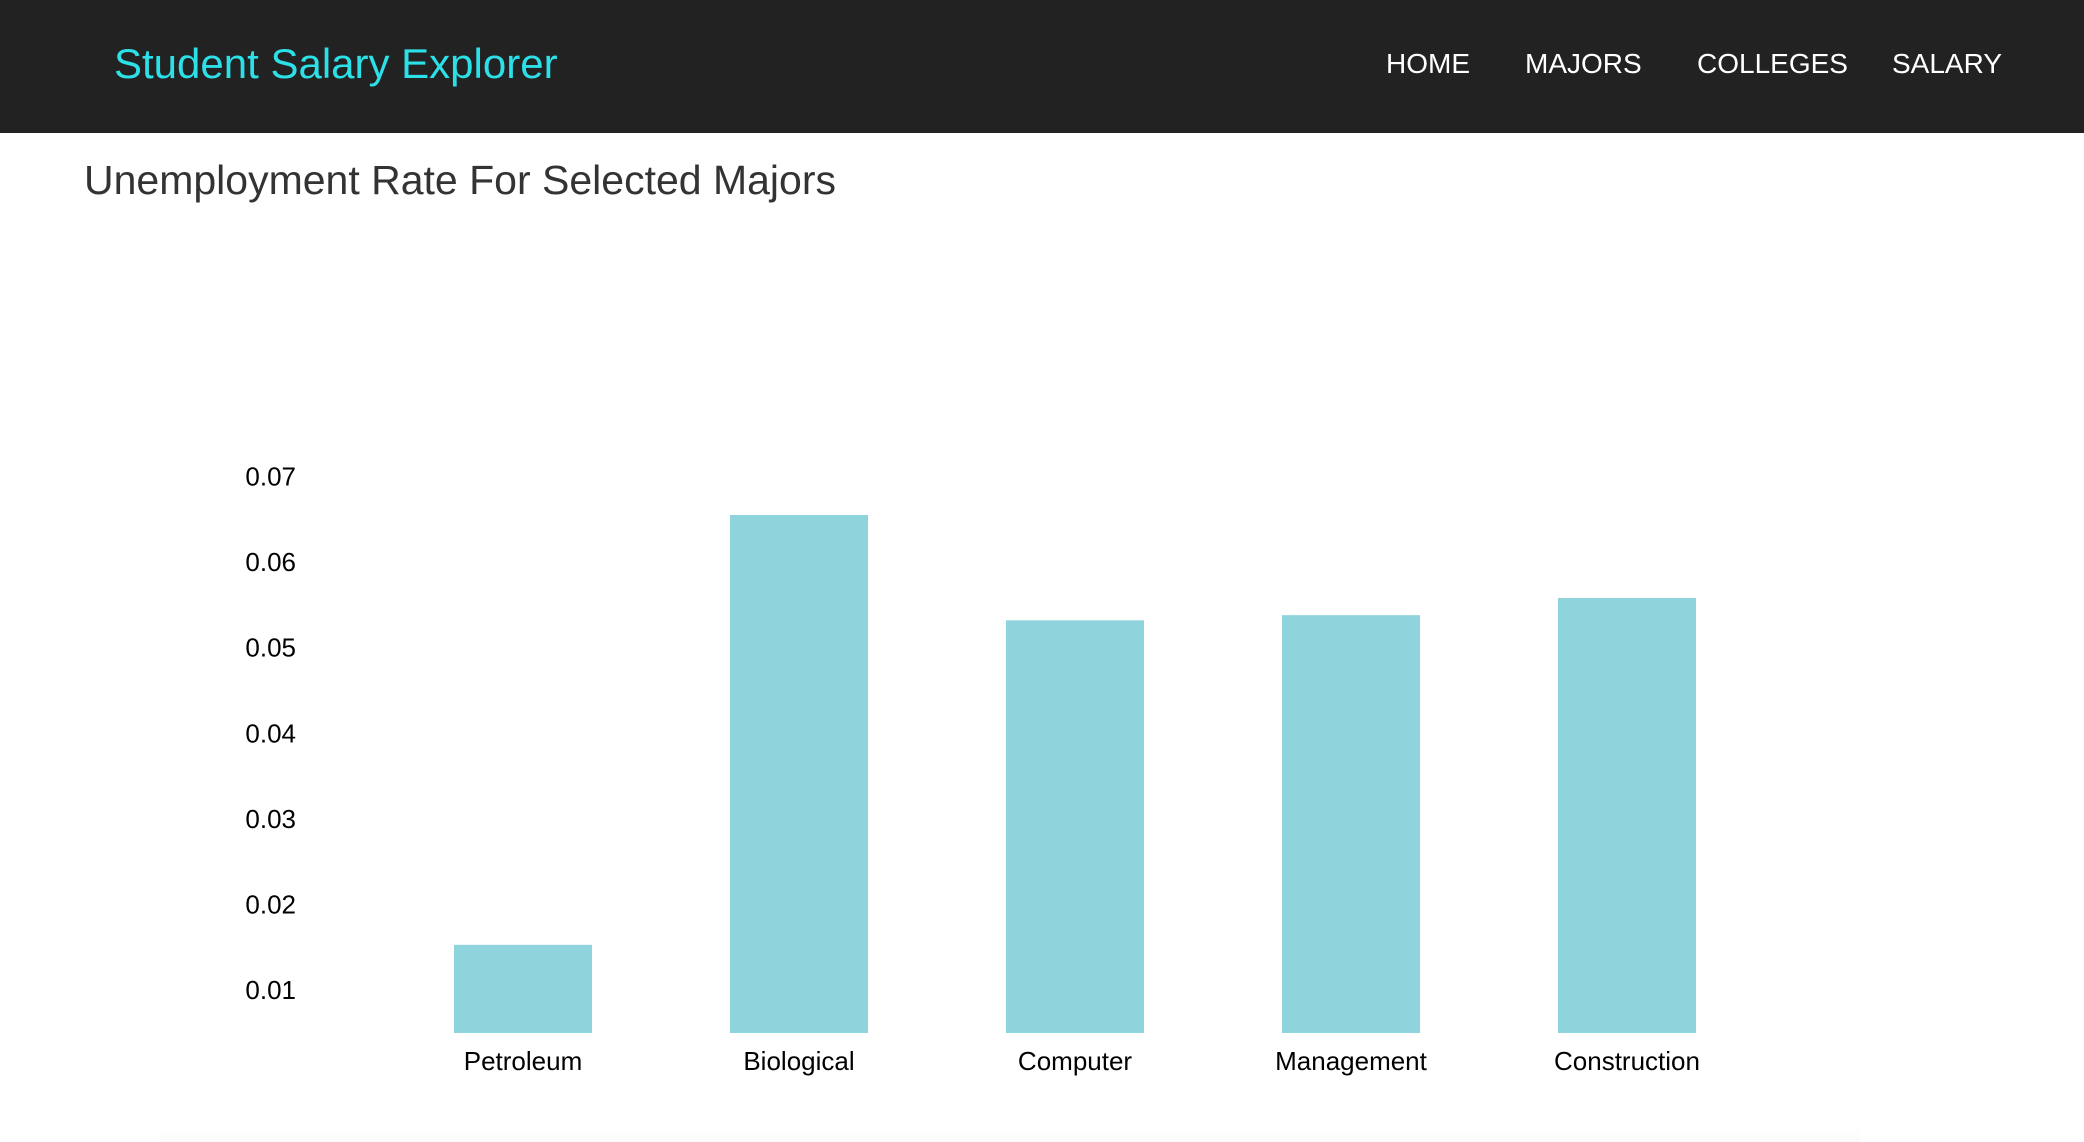 Image resolution: width=2084 pixels, height=1142 pixels. Describe the element at coordinates (270, 562) in the screenshot. I see `y-tick-label: 0.06` at that location.